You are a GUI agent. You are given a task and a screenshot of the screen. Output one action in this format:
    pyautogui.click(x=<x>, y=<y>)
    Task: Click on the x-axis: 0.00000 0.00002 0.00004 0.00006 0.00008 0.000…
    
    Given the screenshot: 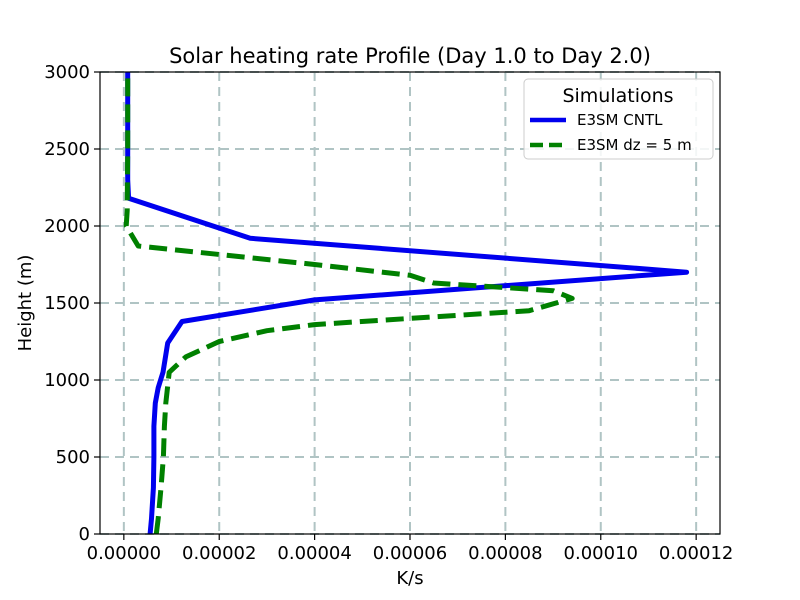 What is the action you would take?
    pyautogui.click(x=410, y=549)
    